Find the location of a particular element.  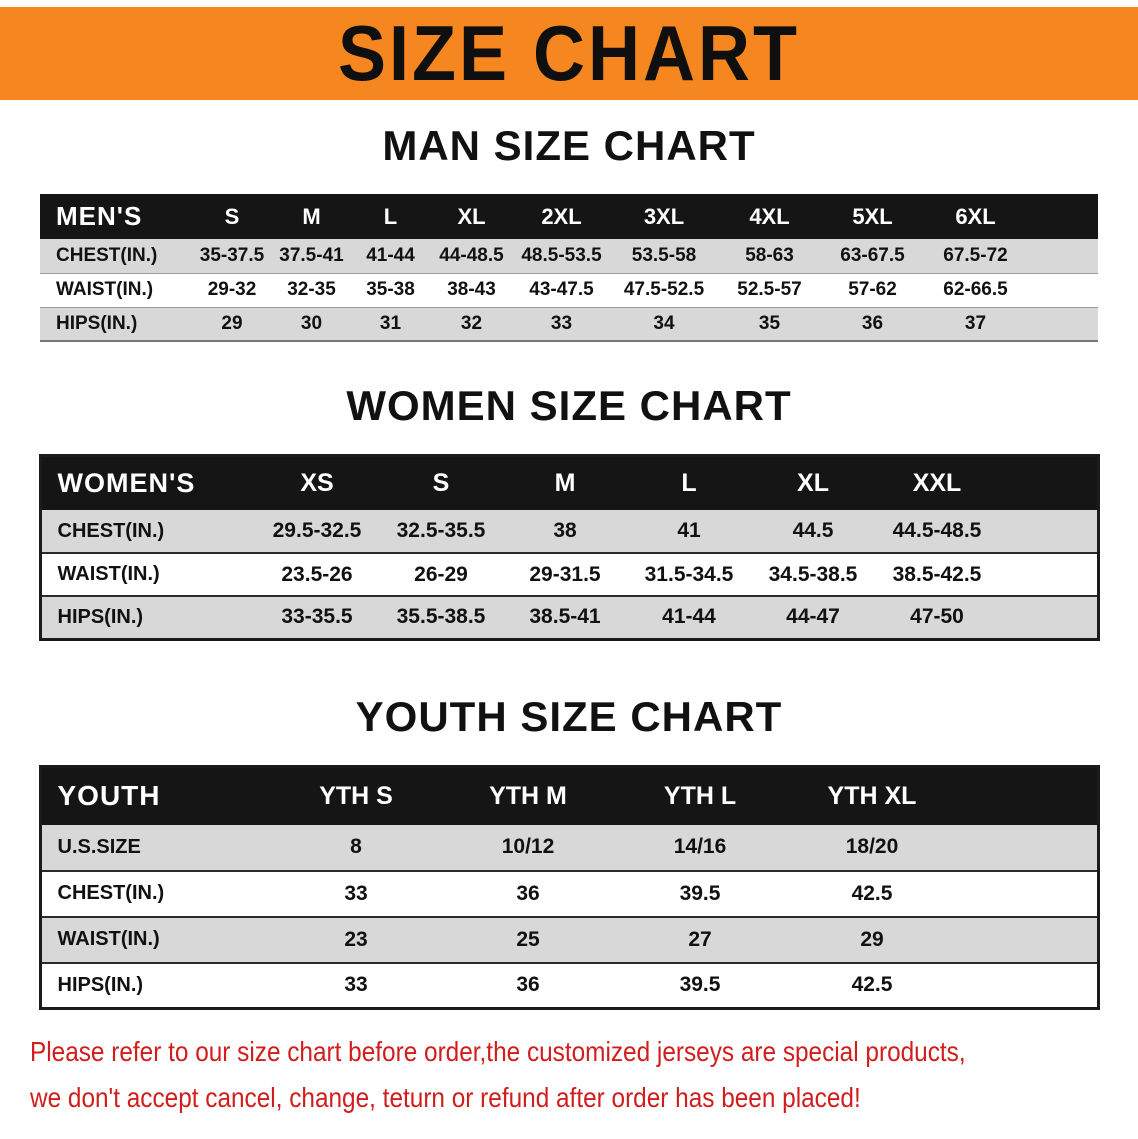

size-column-header: 5XL is located at coordinates (872, 216).